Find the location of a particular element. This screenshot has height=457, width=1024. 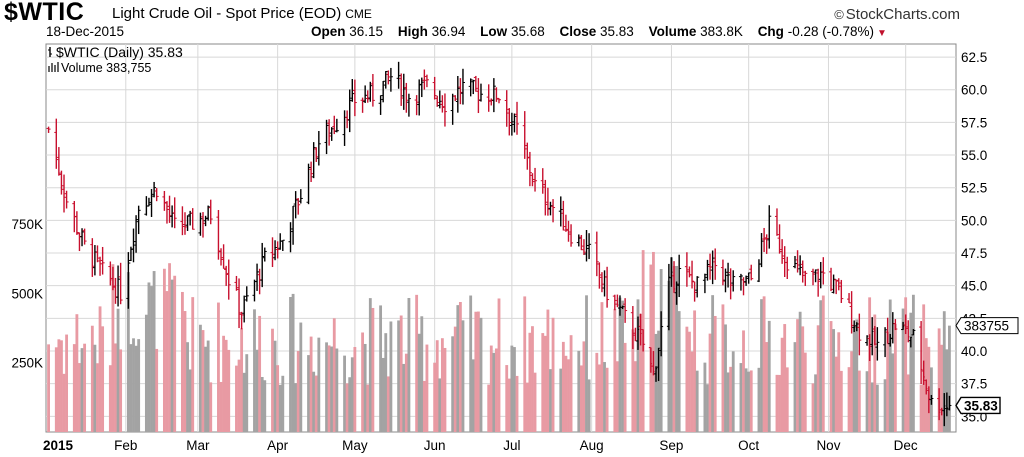

chg-value: -0.28 (-0.78%) is located at coordinates (830, 31).